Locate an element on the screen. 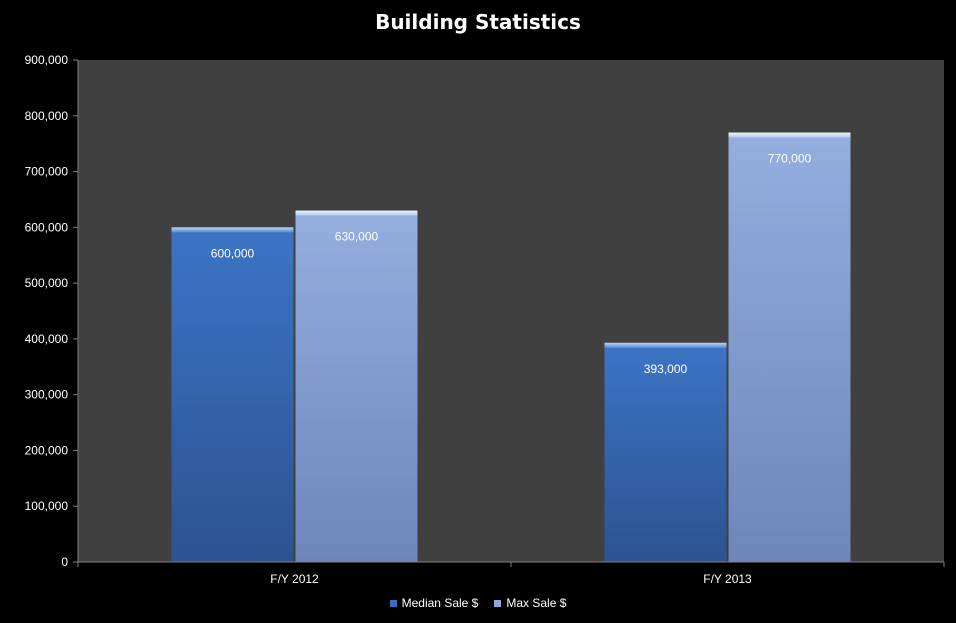  chart-title: Building Statistics is located at coordinates (478, 22).